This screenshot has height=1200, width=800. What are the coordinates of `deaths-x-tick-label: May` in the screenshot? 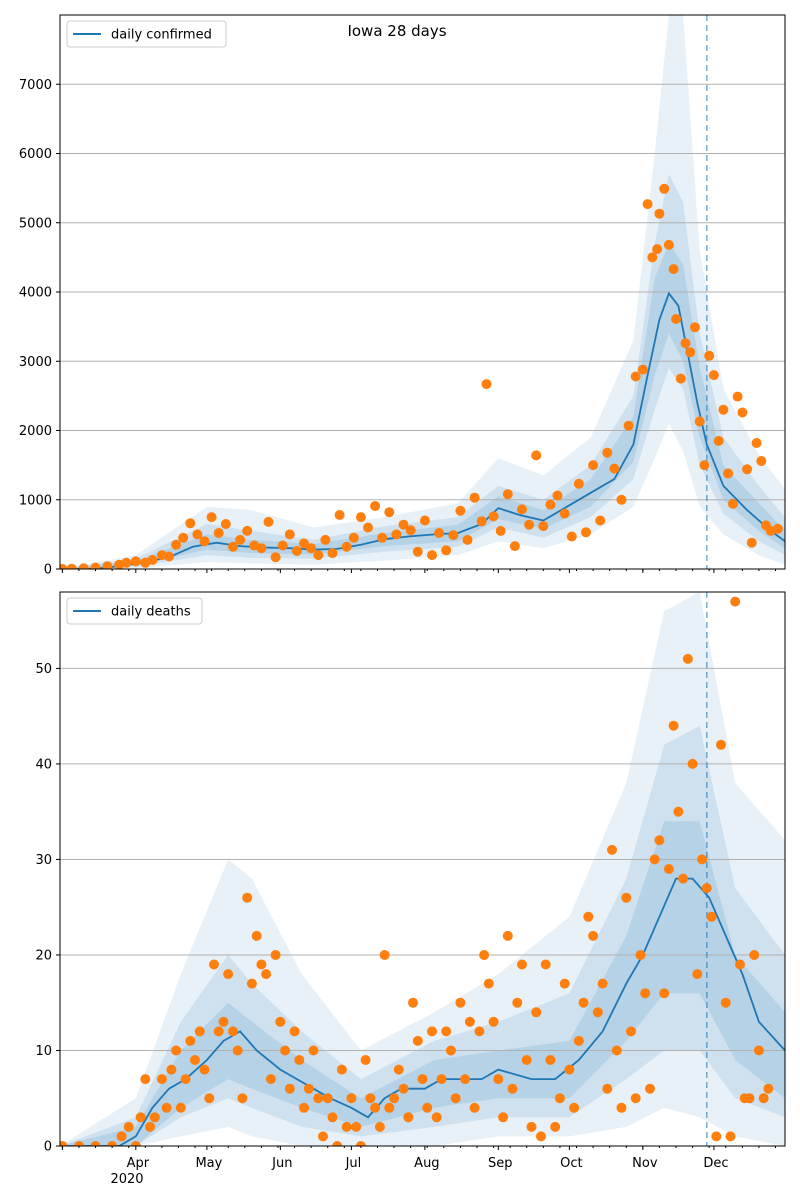 It's located at (208, 1163).